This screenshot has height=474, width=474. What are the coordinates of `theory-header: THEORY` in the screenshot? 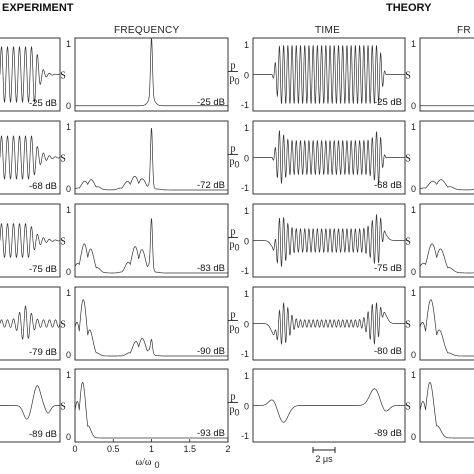 It's located at (409, 8).